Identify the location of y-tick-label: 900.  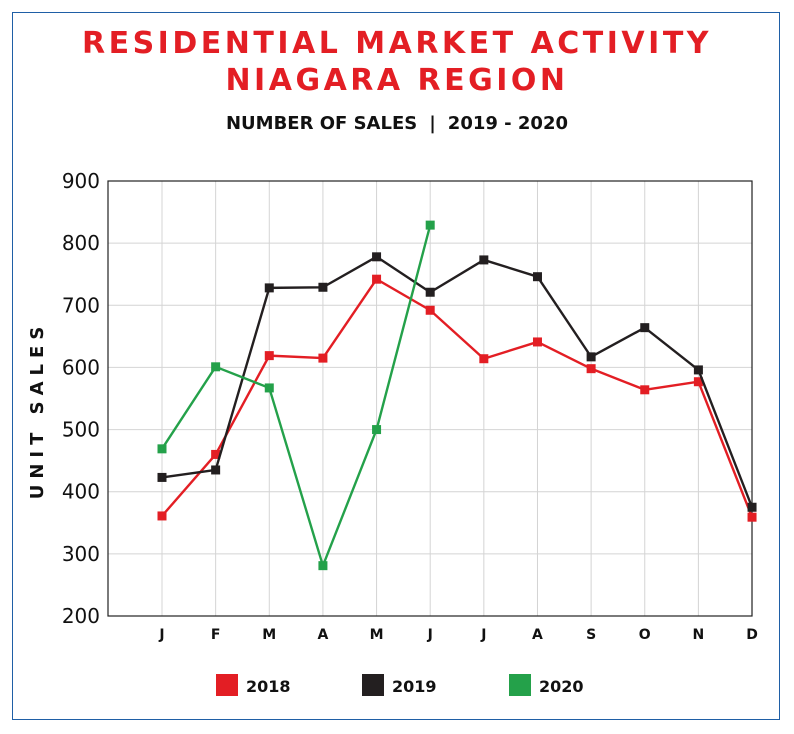
(81, 181).